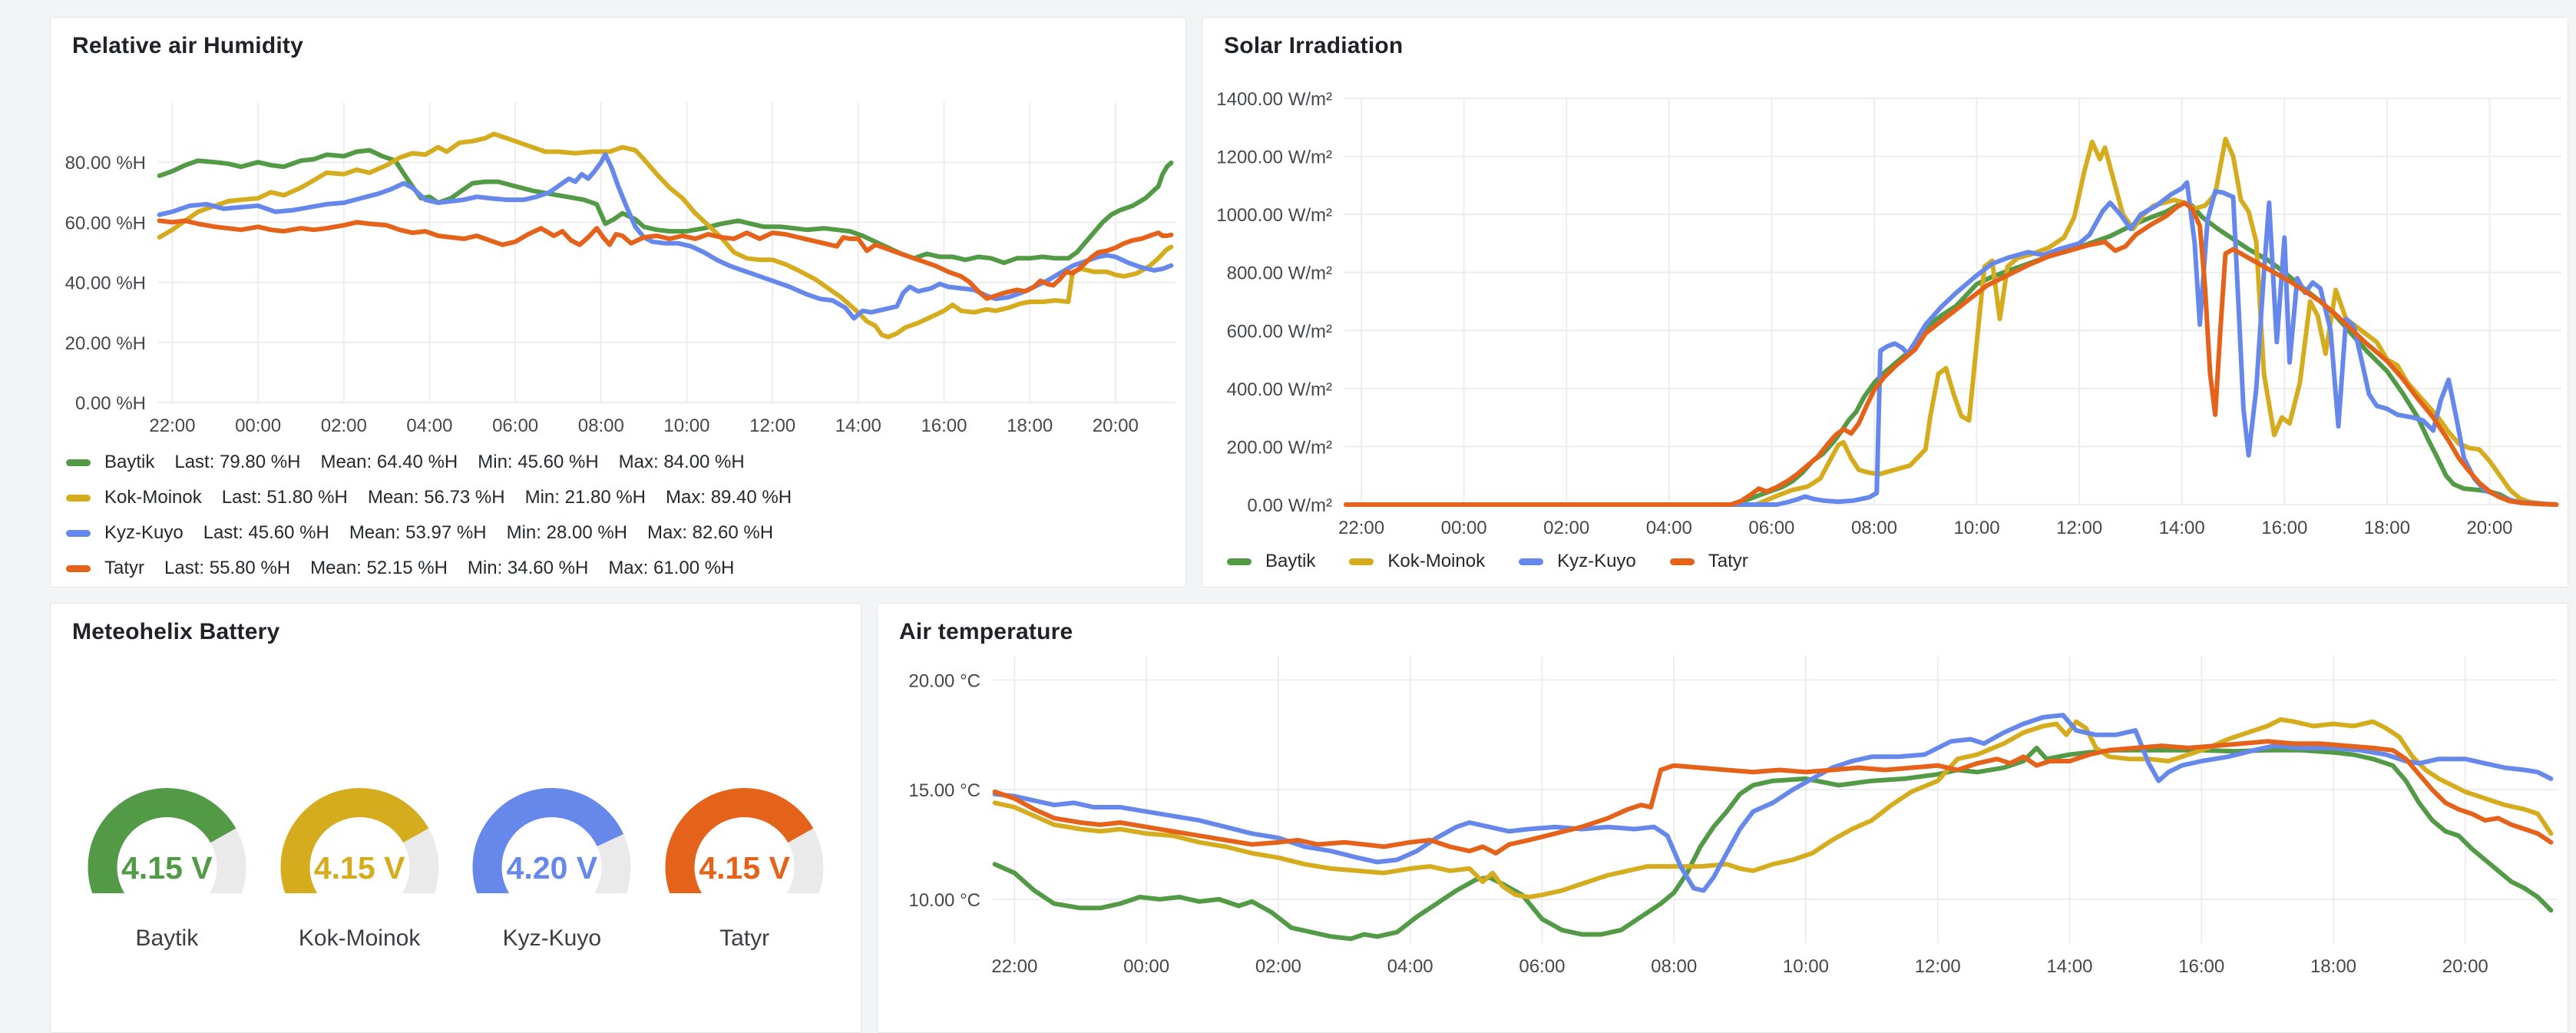 Image resolution: width=2576 pixels, height=1033 pixels. Describe the element at coordinates (187, 45) in the screenshot. I see `panel-title-humidity: Relative air Humidity` at that location.